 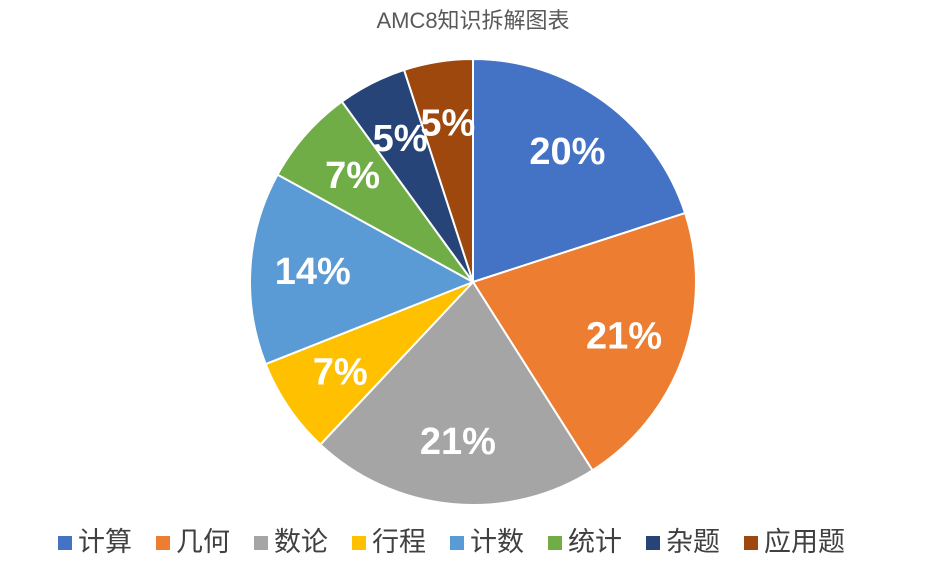 What do you see at coordinates (497, 542) in the screenshot?
I see `legend-label: 计数` at bounding box center [497, 542].